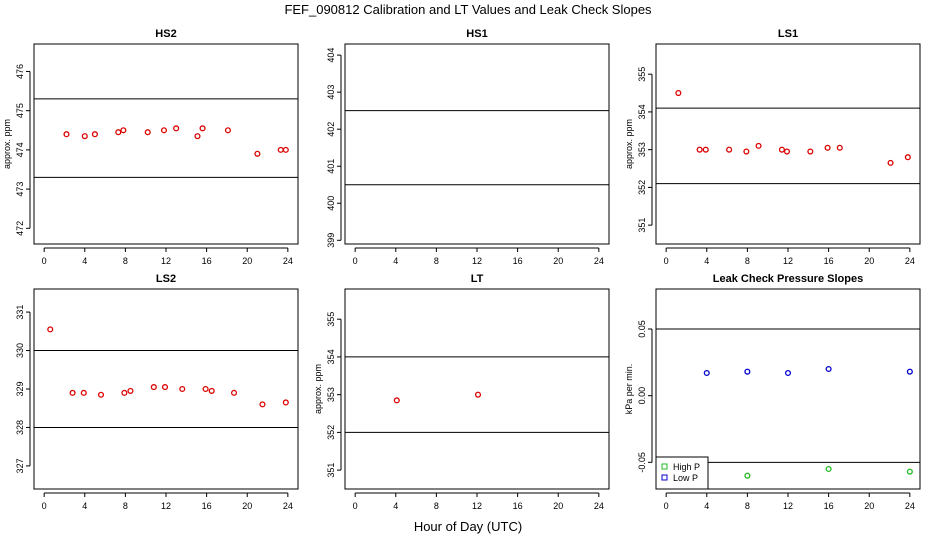 Image resolution: width=936 pixels, height=540 pixels. Describe the element at coordinates (20, 465) in the screenshot. I see `y-tick-label: 327` at that location.